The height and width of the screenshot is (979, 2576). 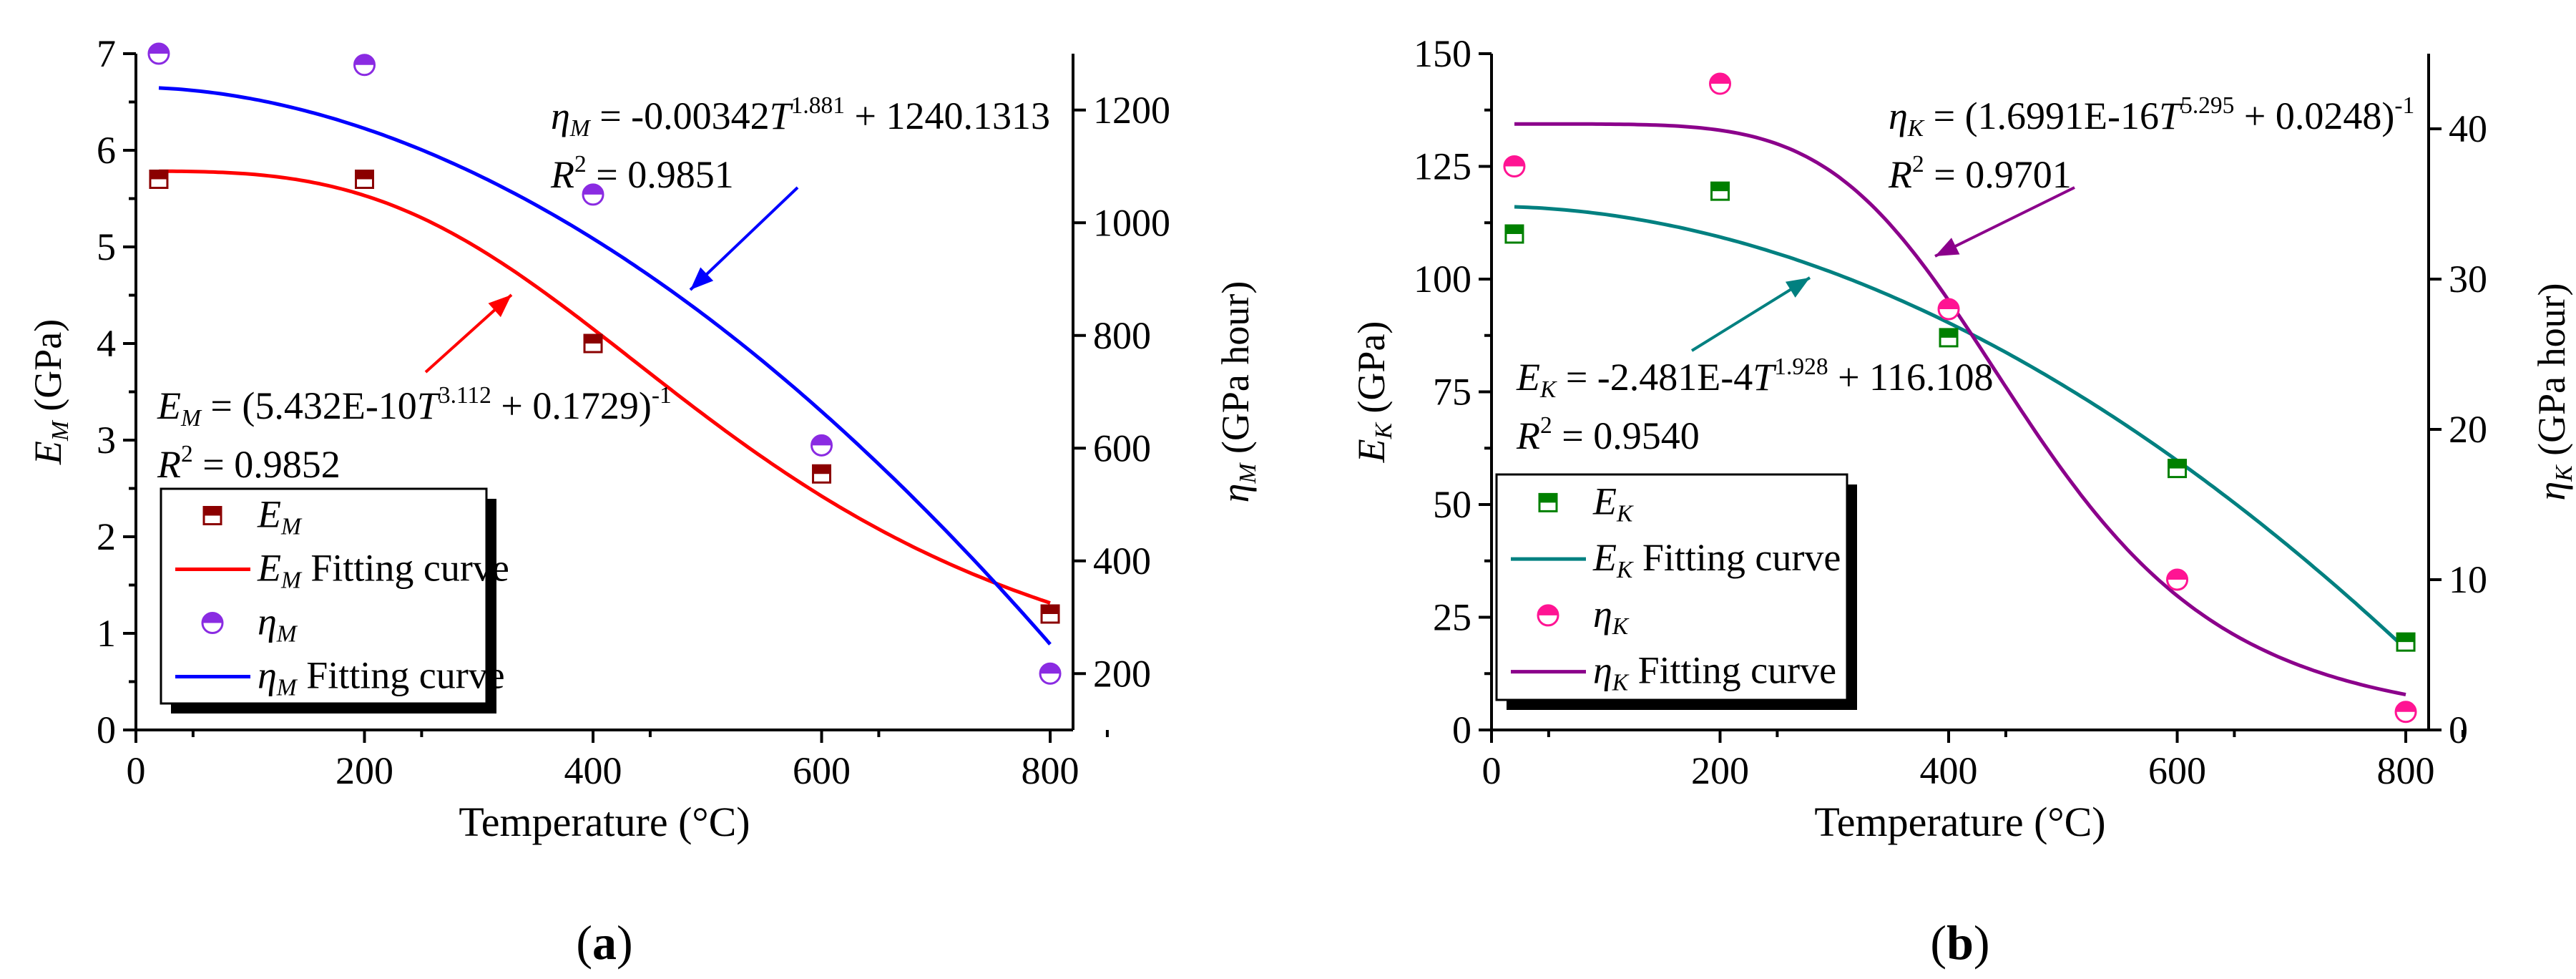 What do you see at coordinates (625, 942) in the screenshot?
I see `panel-label-close: )` at bounding box center [625, 942].